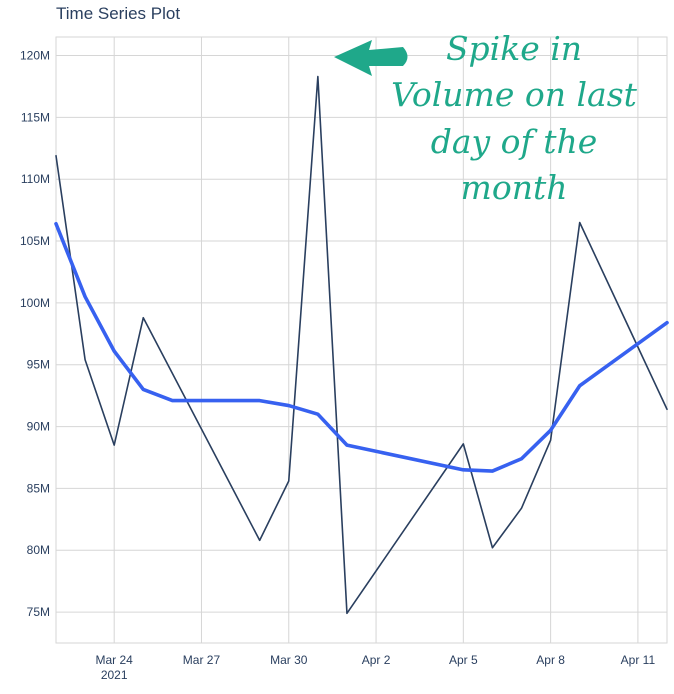  I want to click on annotation-line: Spike in, so click(514, 48).